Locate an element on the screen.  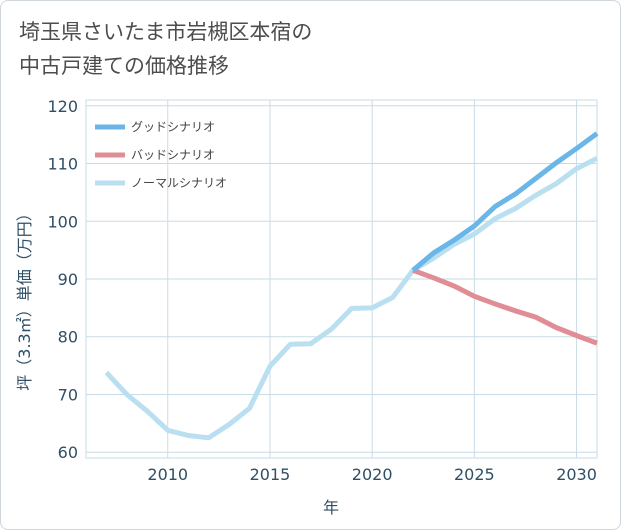
x-axis-tick-labels: 2010 2015 2020 2025 2030 is located at coordinates (372, 474).